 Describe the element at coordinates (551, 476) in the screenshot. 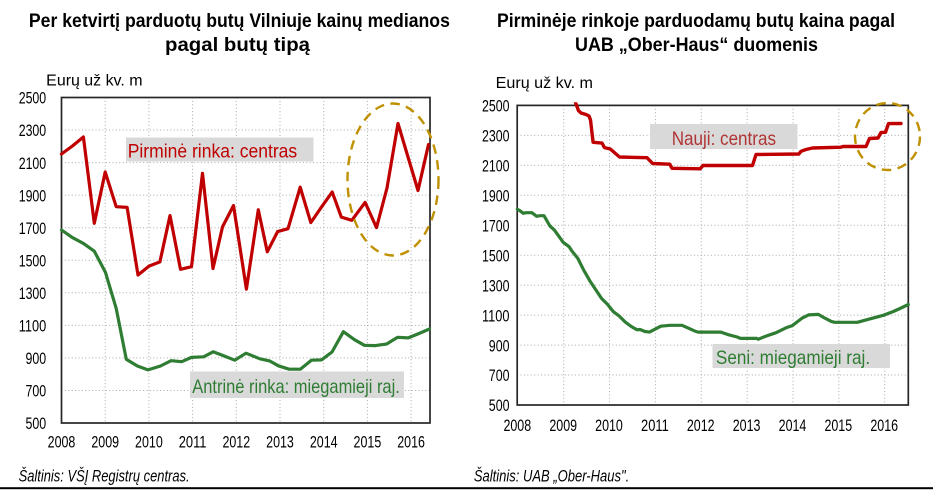

I see `svg-text: Šaltinis: UAB „Ober-Haus".` at that location.